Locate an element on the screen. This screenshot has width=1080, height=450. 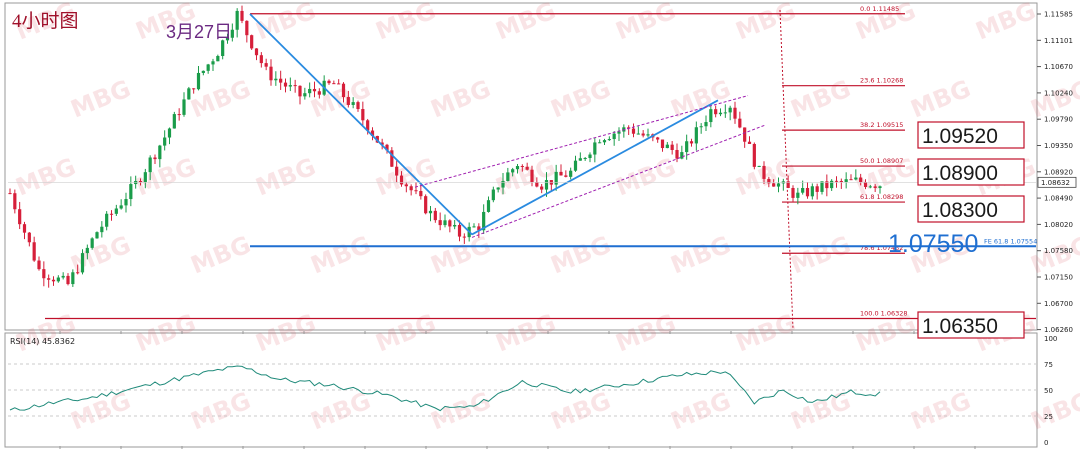
price-tick-label: 1.07150 is located at coordinates (1058, 278).